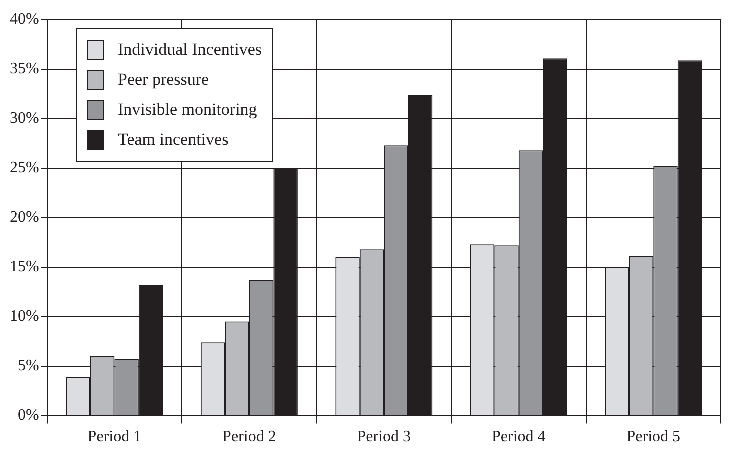  Describe the element at coordinates (653, 437) in the screenshot. I see `x-tick-label: Period 5` at that location.